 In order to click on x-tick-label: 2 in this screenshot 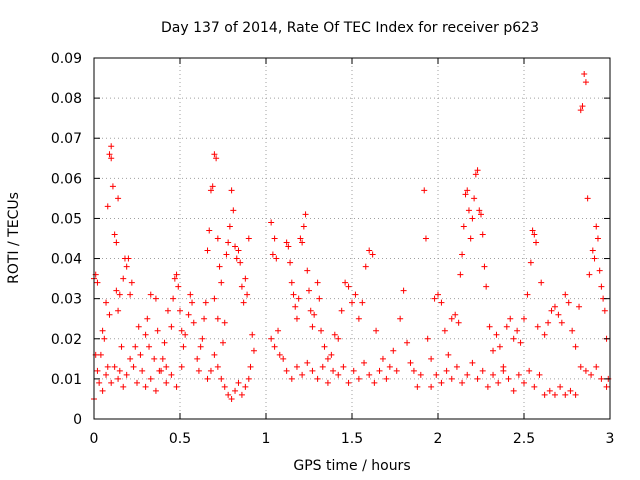, I will do `click(438, 439)`.